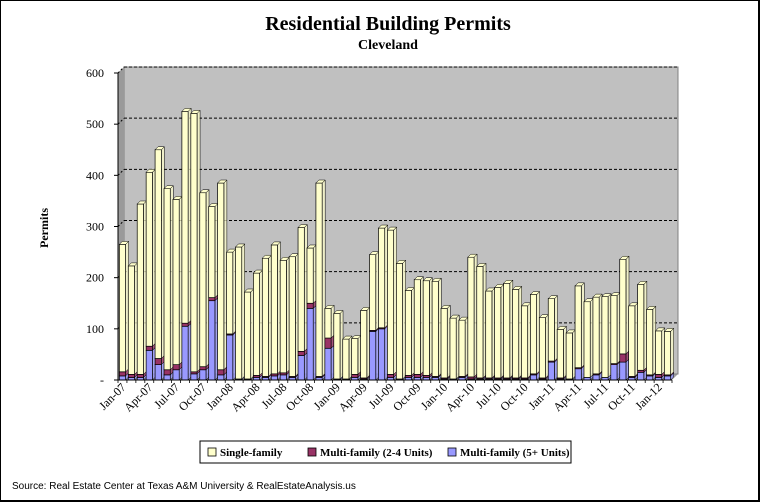 The height and width of the screenshot is (503, 761). What do you see at coordinates (672, 351) in the screenshot?
I see `bar-segment-side` at bounding box center [672, 351].